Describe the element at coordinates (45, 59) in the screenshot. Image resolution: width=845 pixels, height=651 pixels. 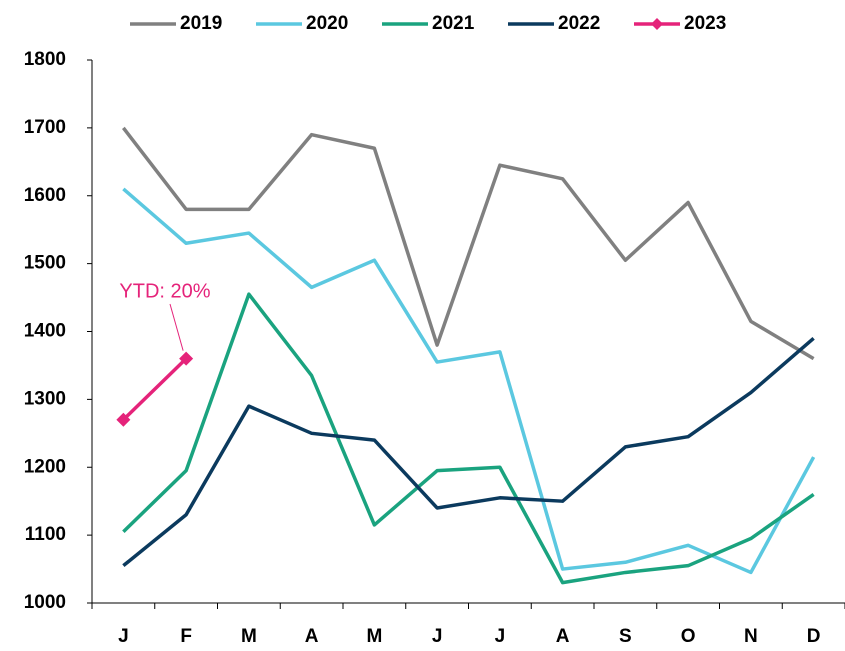
I see `y-tick-label: 1800` at that location.